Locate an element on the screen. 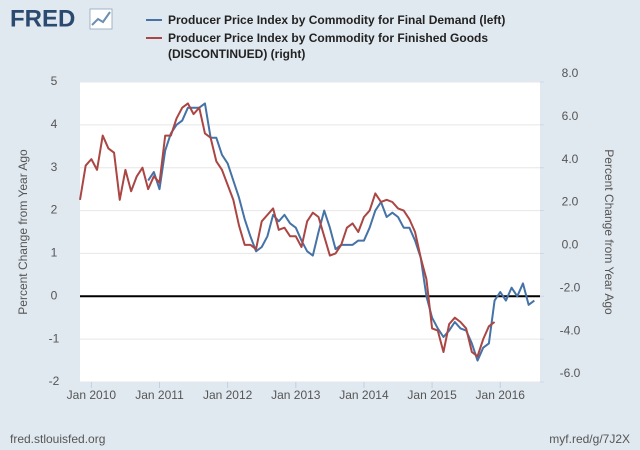 The height and width of the screenshot is (450, 640). y-axis-label: Percent Change from Year Ago is located at coordinates (23, 232).